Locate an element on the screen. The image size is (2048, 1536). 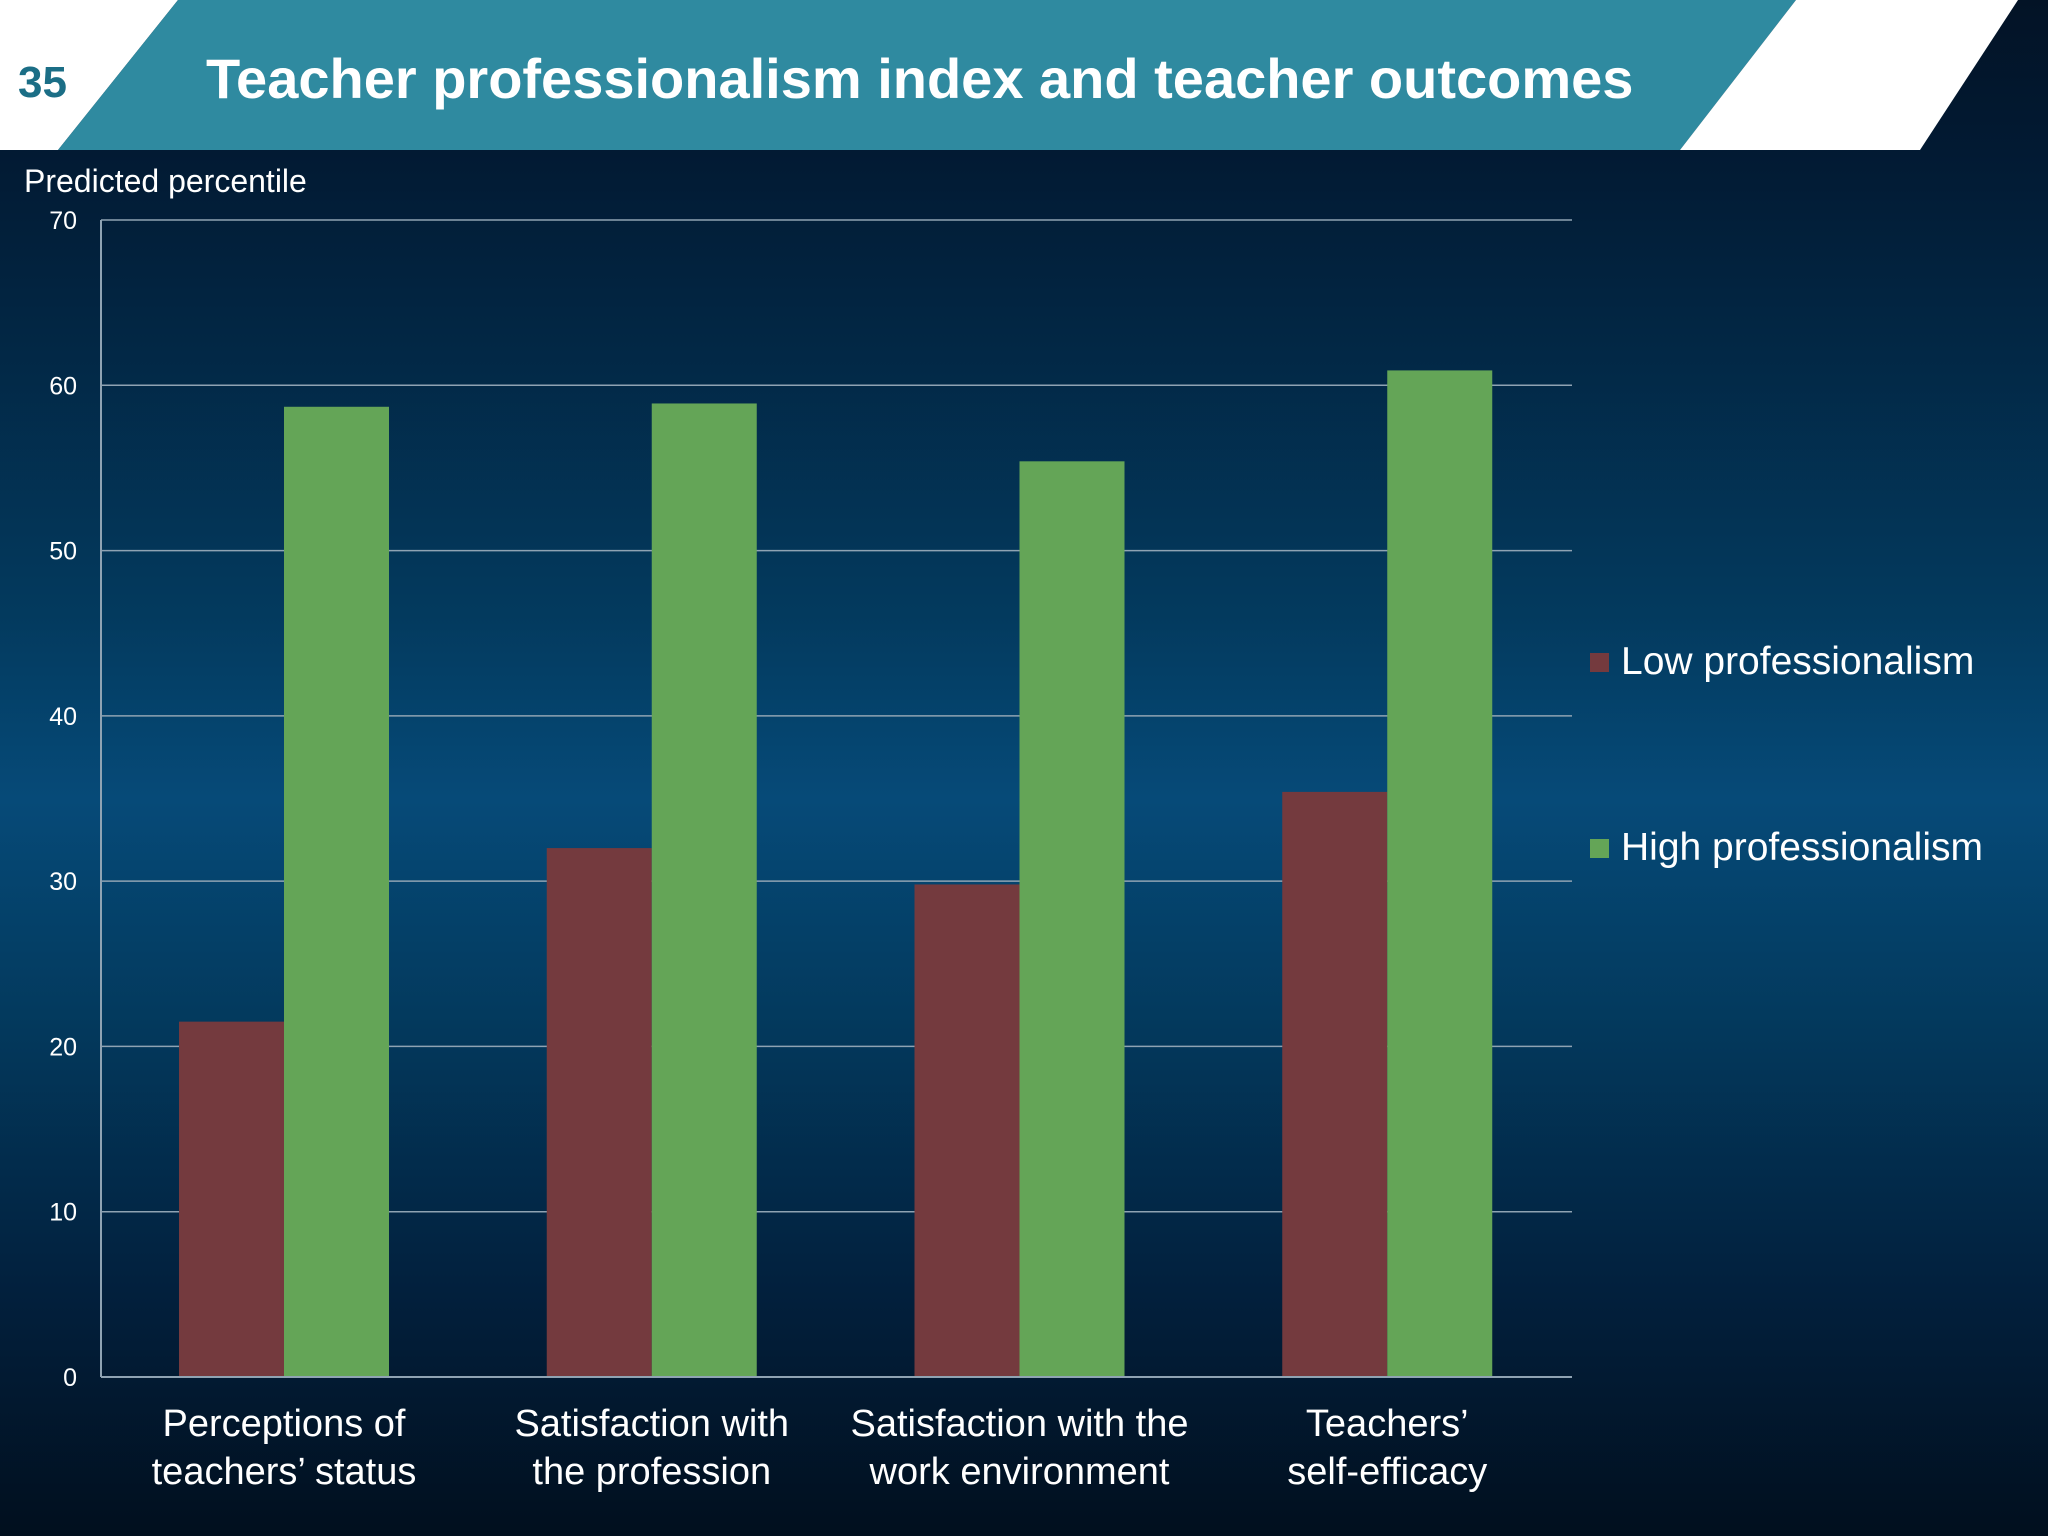
x-tick-label-4: Teachers’ self-efficacy is located at coordinates (1387, 1448).